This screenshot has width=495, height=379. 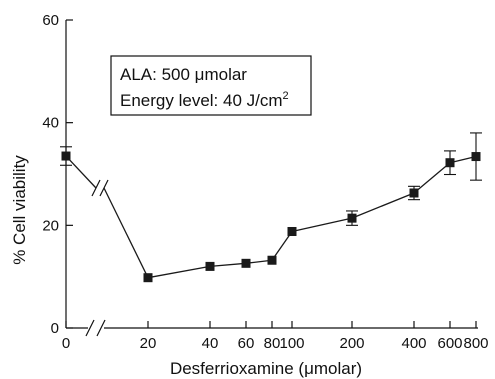 What do you see at coordinates (95, 328) in the screenshot?
I see `x-axis-break` at bounding box center [95, 328].